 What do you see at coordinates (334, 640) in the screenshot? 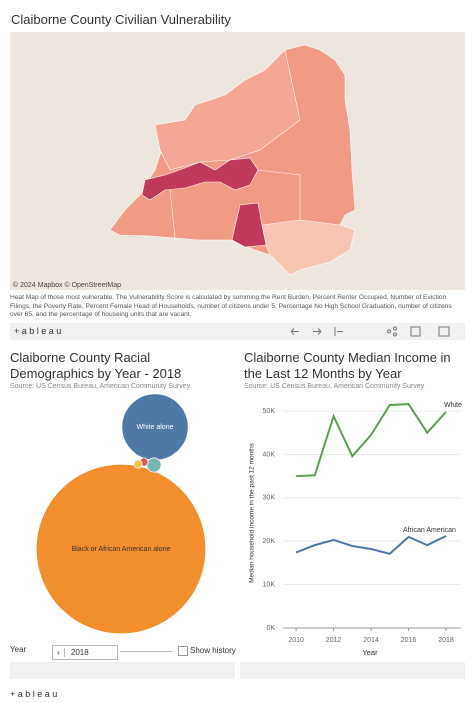
I see `x-tick-label: 2012` at bounding box center [334, 640].